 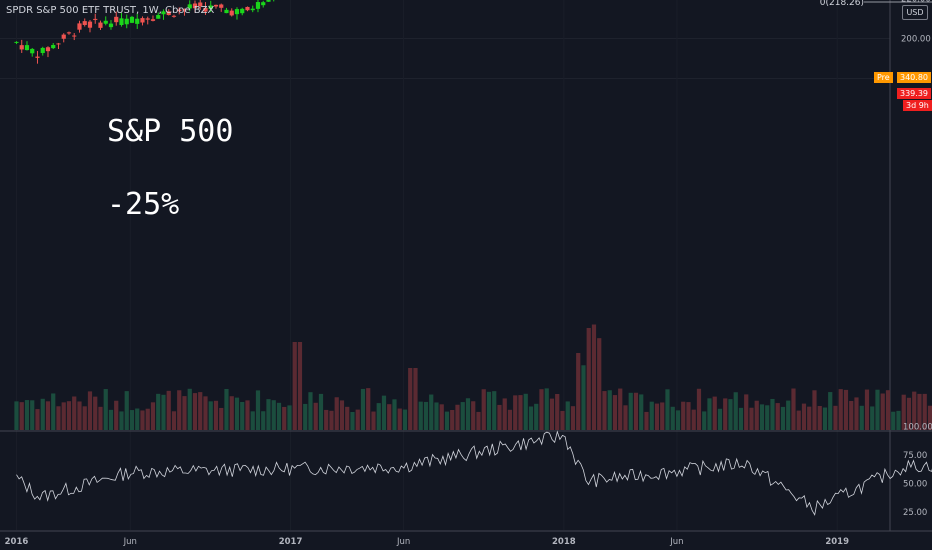 I want to click on rsi-tick-label: 50.00, so click(x=915, y=485).